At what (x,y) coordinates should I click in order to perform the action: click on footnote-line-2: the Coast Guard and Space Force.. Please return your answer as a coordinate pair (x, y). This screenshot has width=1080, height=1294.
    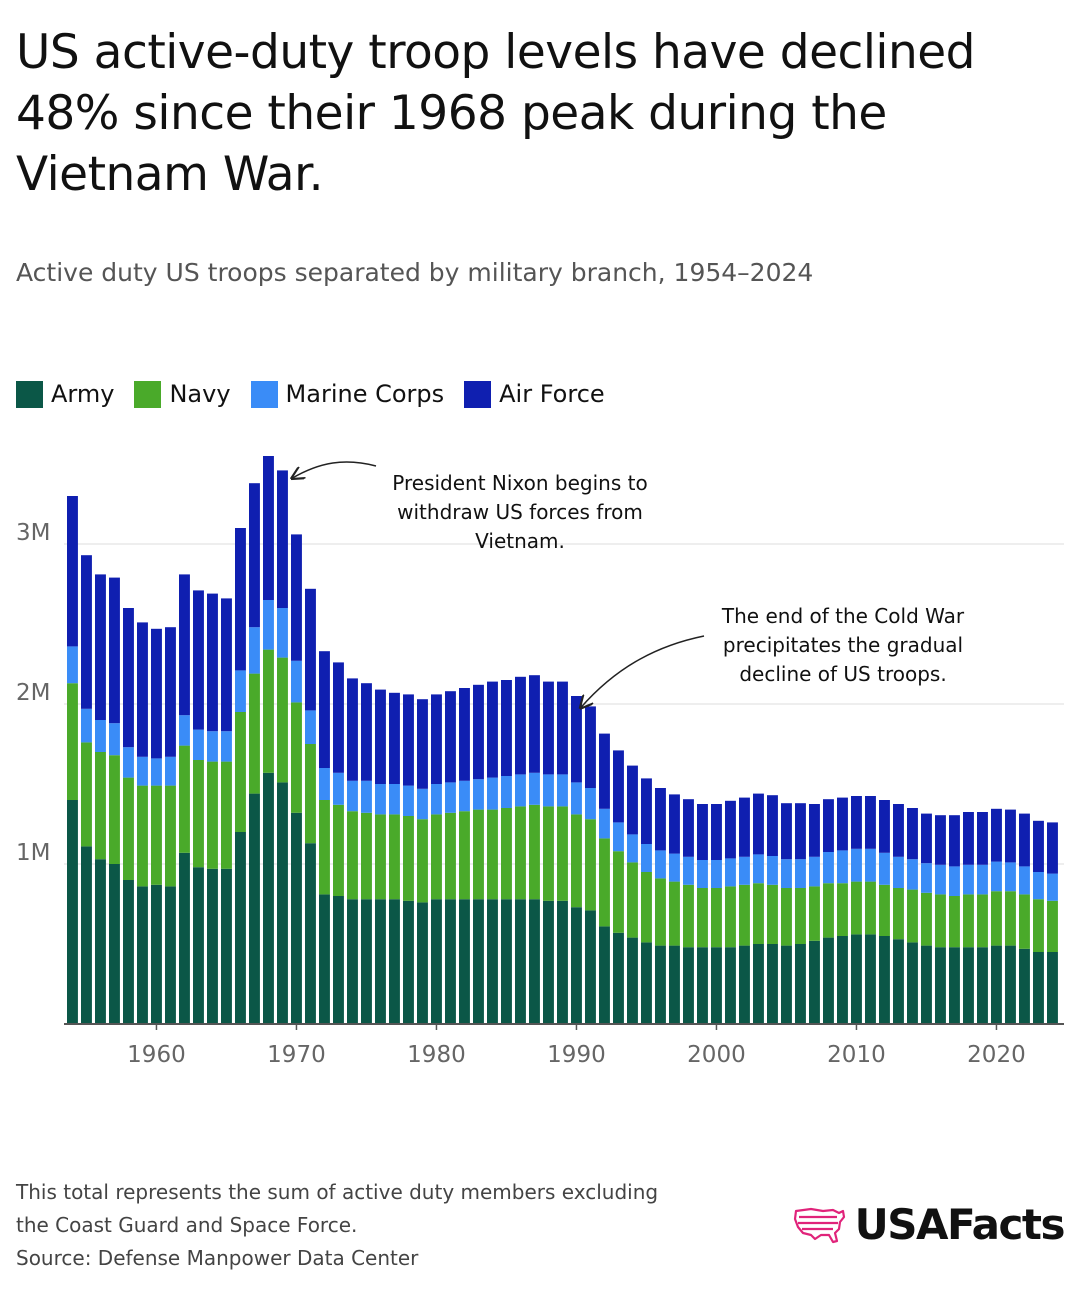
    Looking at the image, I should click on (187, 1225).